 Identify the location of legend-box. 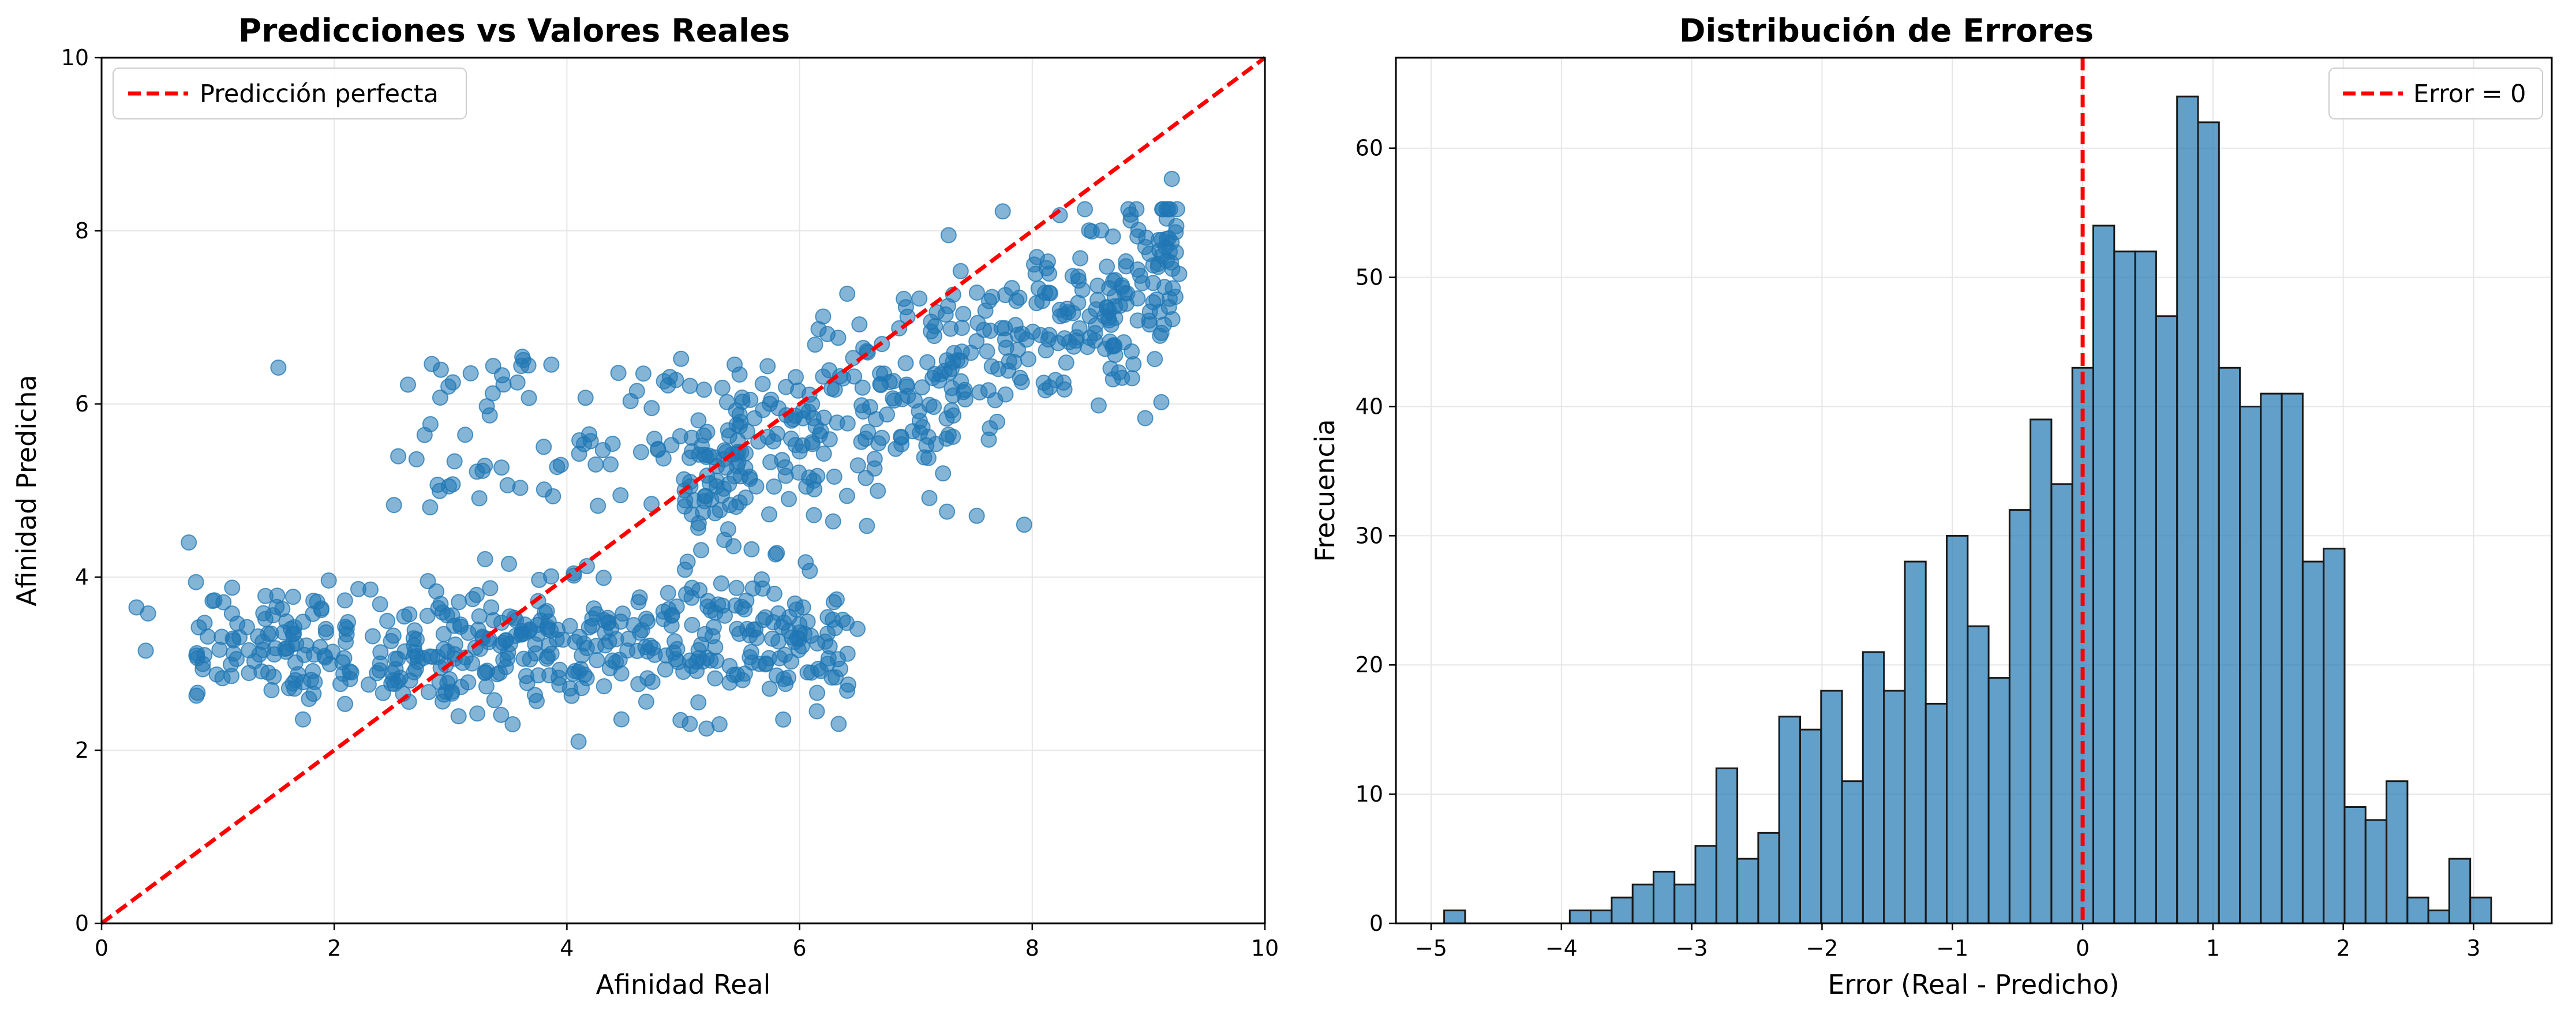
(290, 93).